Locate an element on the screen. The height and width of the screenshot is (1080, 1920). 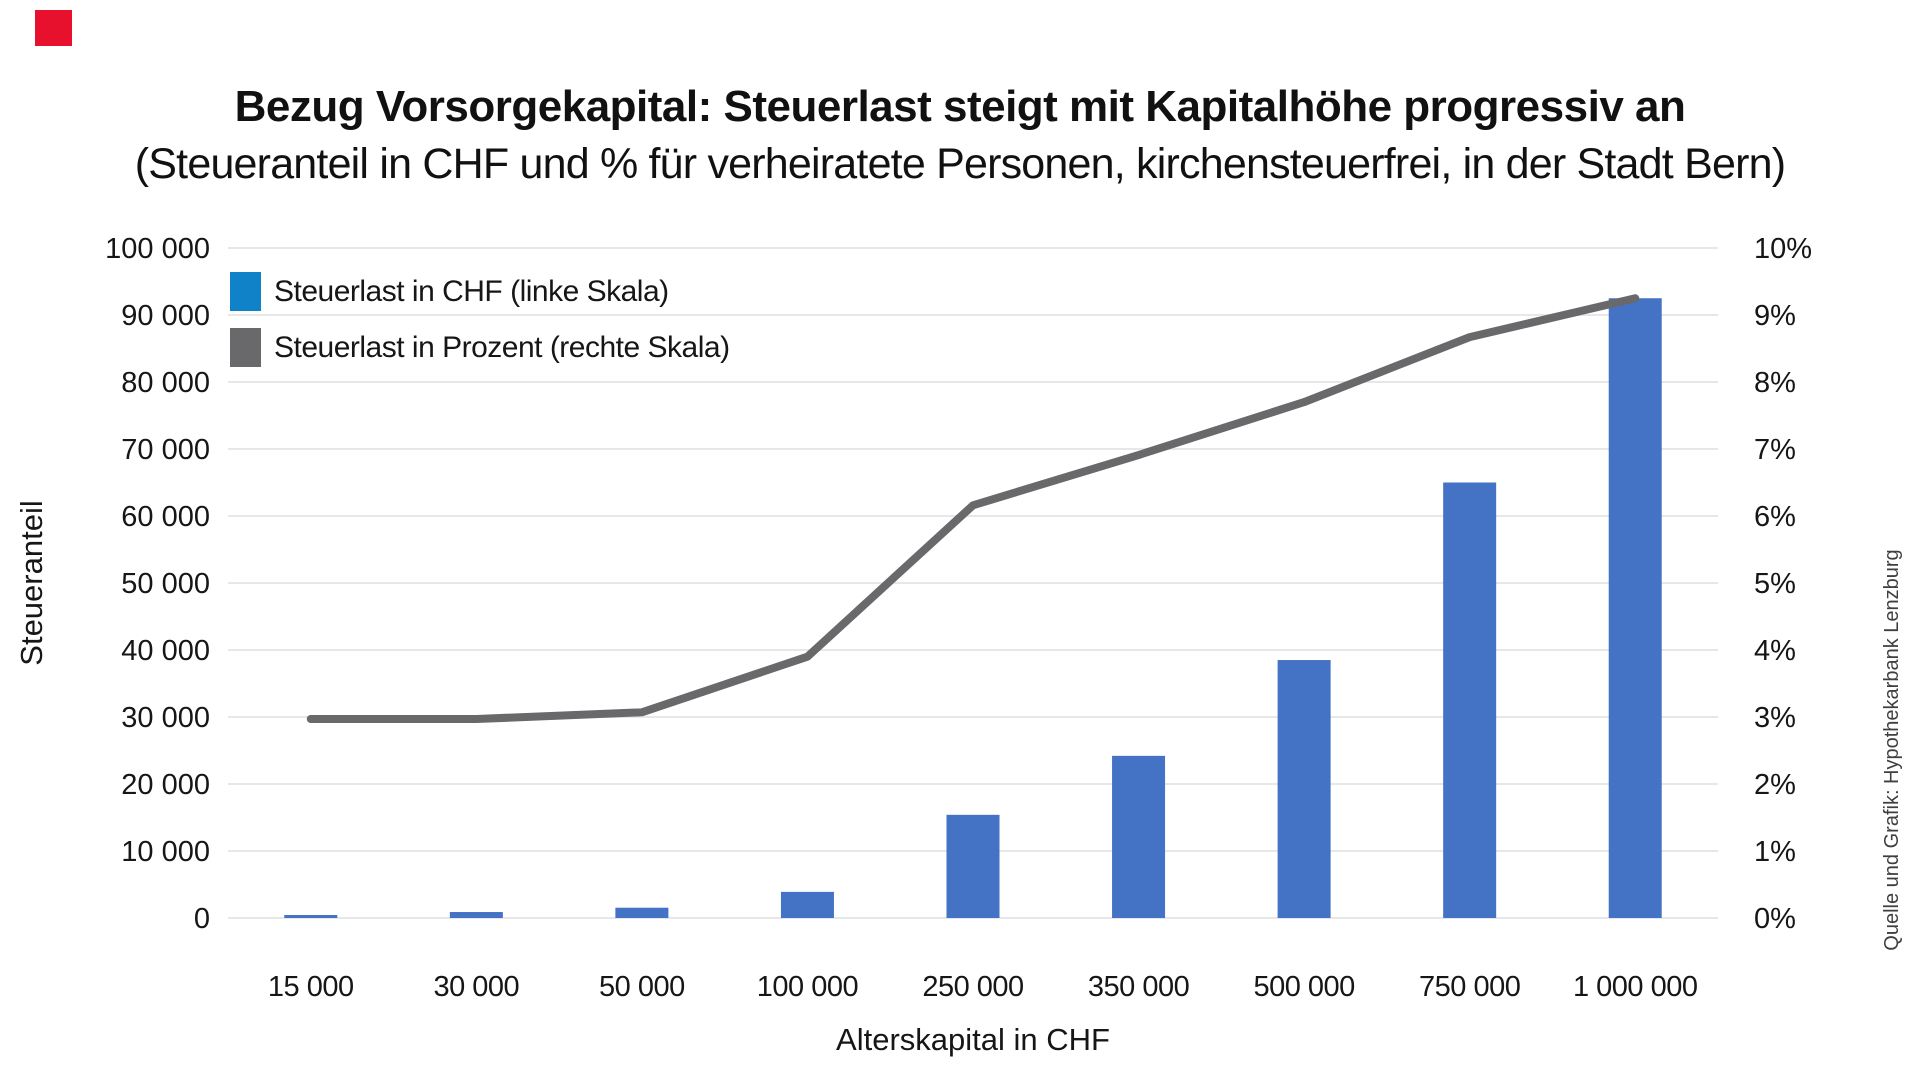
y-axis-left-tick-label: 80 000 is located at coordinates (165, 383).